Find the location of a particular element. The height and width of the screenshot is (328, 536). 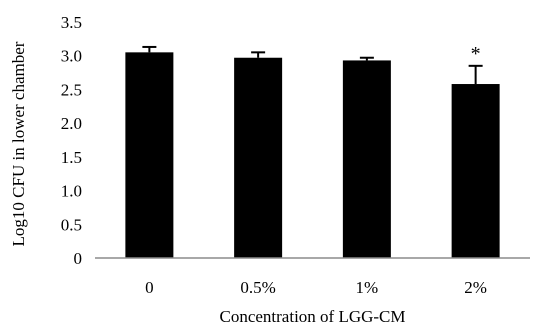

y-tick-label: 1.5 is located at coordinates (71, 157).